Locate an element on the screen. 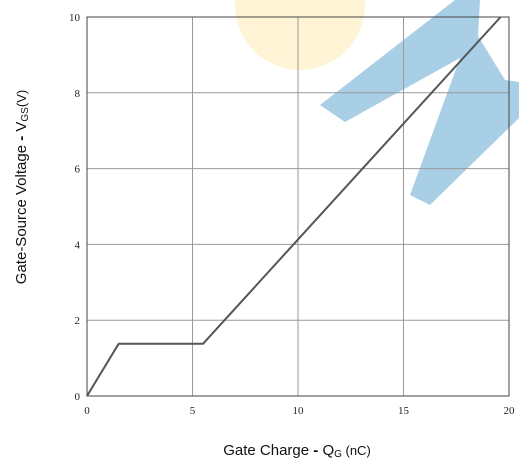  y-axis-label-unit: (V) is located at coordinates (21, 98).